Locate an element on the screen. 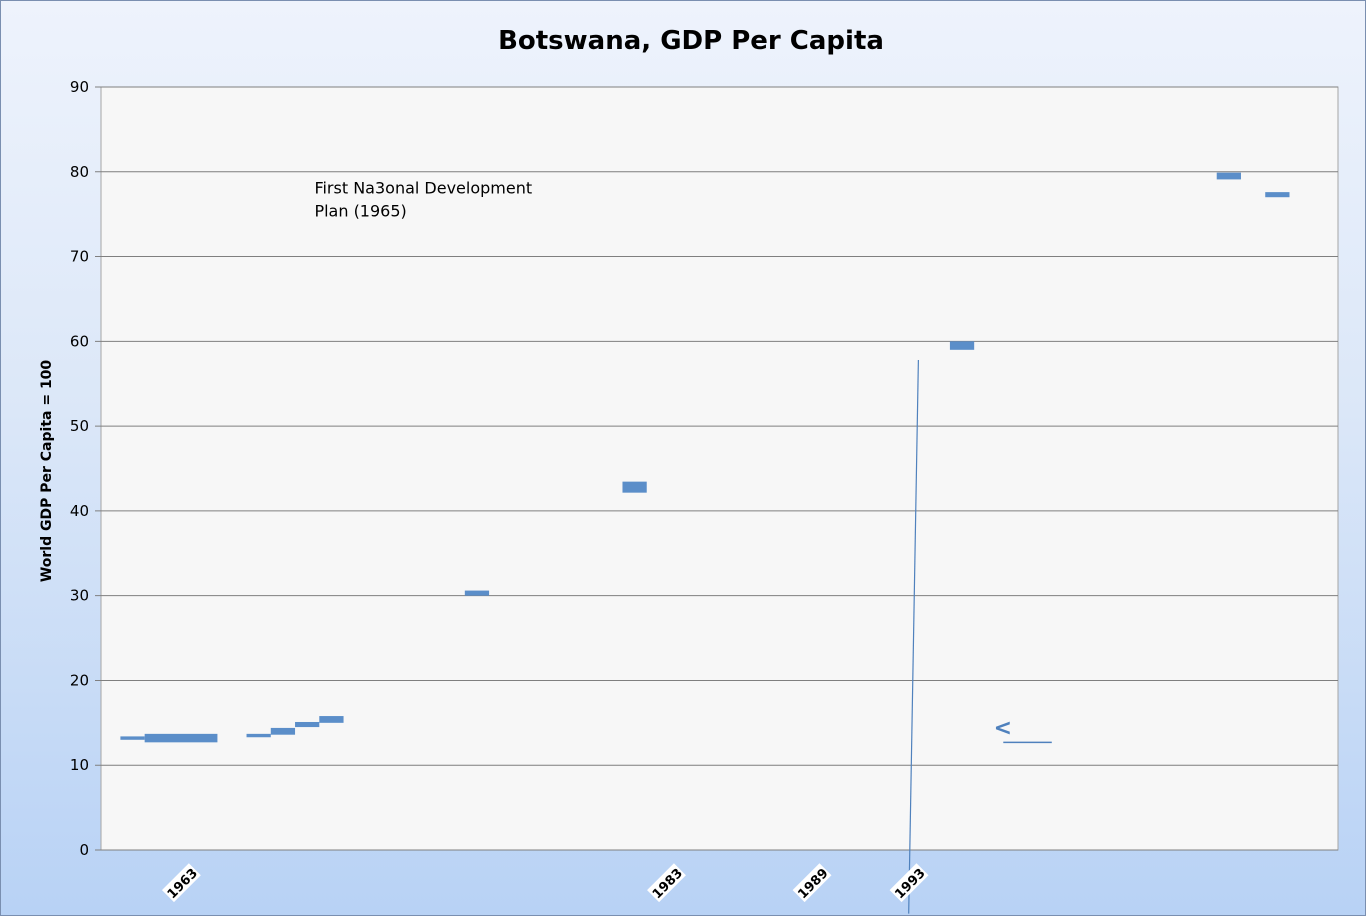 Image resolution: width=1366 pixels, height=917 pixels. chart-title: Botswana, GDP Per Capita is located at coordinates (691, 41).